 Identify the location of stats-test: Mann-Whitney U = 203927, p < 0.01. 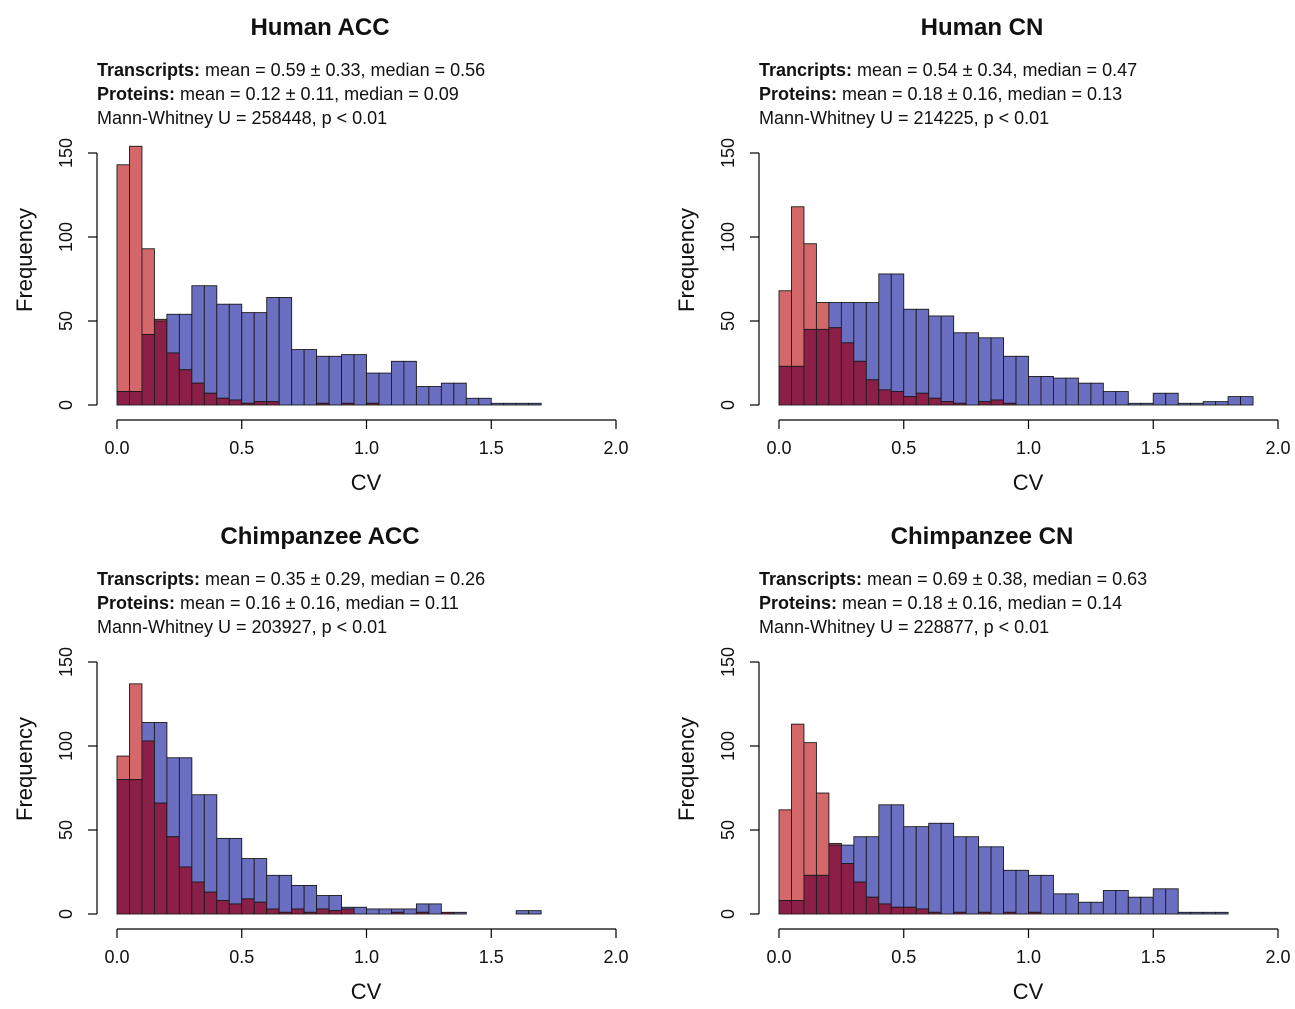
(242, 627).